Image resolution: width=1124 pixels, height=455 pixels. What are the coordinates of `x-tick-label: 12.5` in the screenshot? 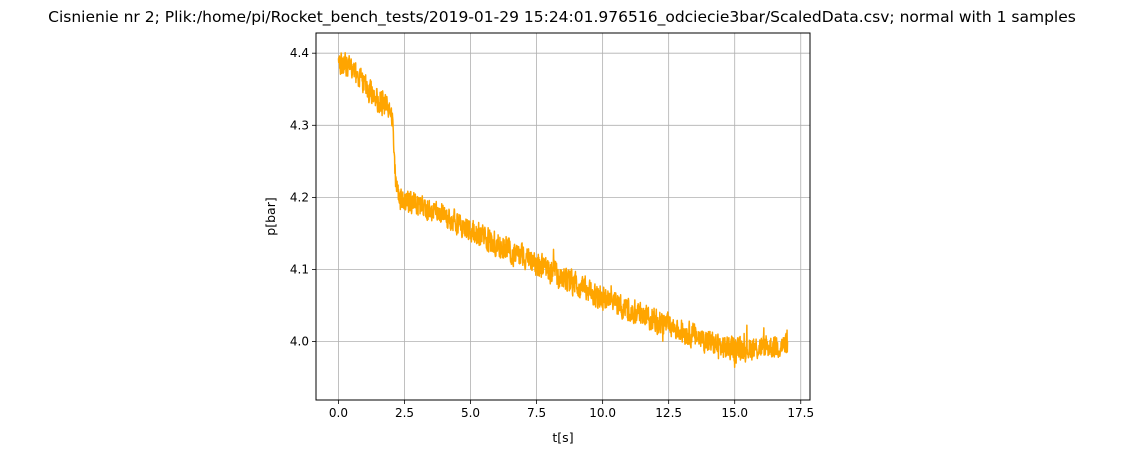 It's located at (668, 413).